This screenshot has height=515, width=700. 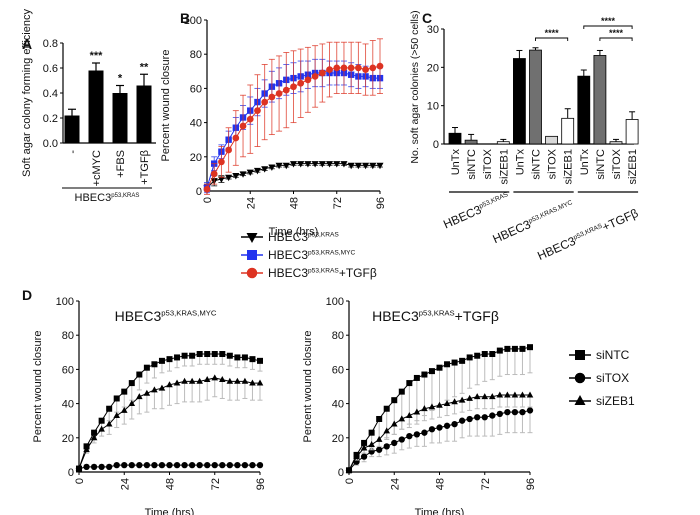 What do you see at coordinates (520, 162) in the screenshot?
I see `x-tick-label: UnTx` at bounding box center [520, 162].